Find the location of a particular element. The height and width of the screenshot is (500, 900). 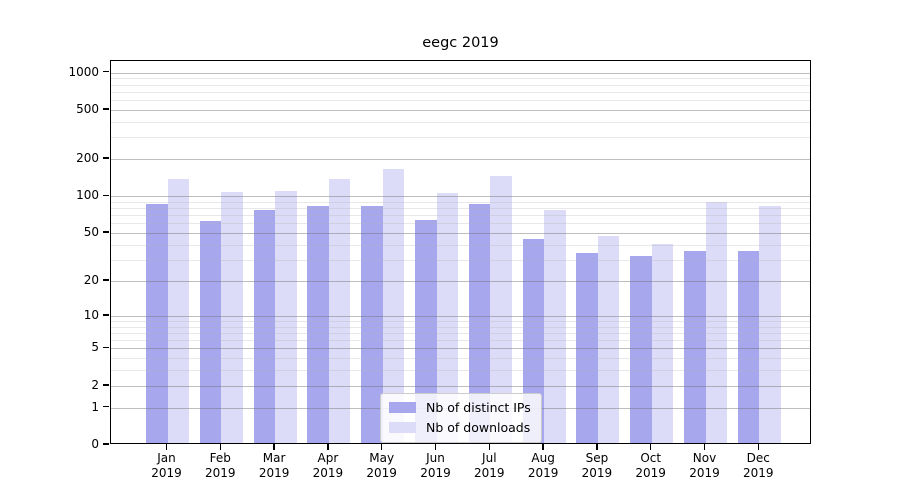

bar-distinct-ips-jan is located at coordinates (157, 323).